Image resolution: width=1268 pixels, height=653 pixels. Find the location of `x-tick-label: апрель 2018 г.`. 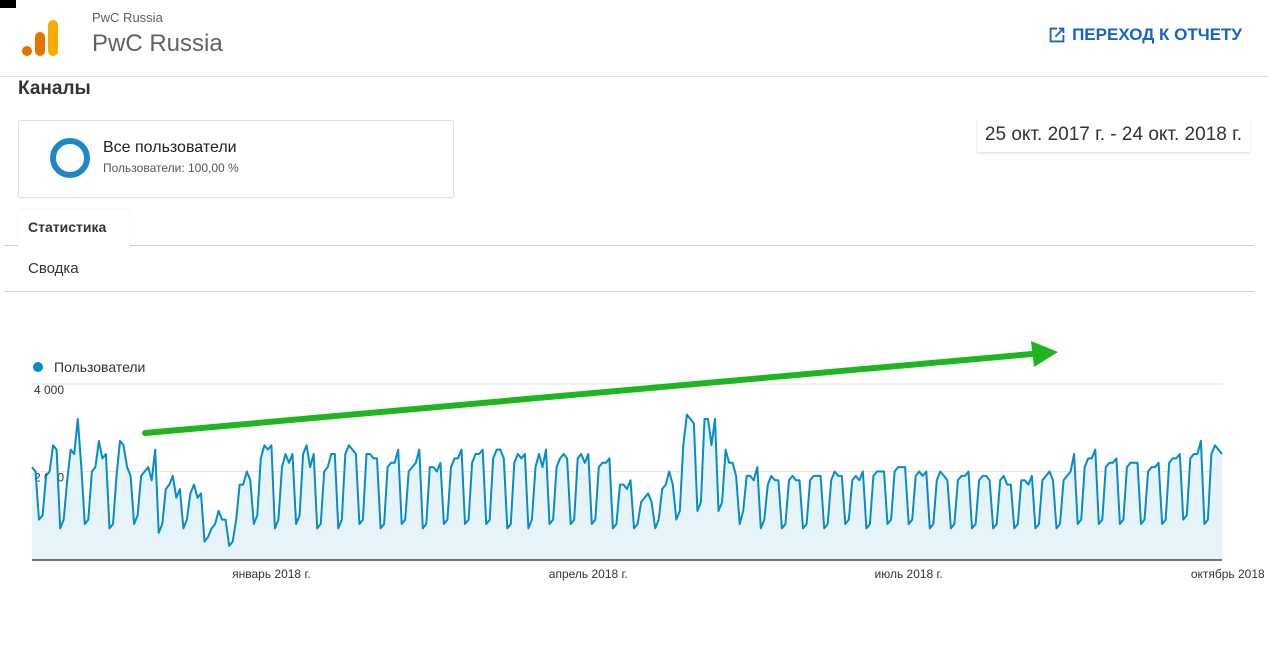

x-tick-label: апрель 2018 г. is located at coordinates (588, 574).